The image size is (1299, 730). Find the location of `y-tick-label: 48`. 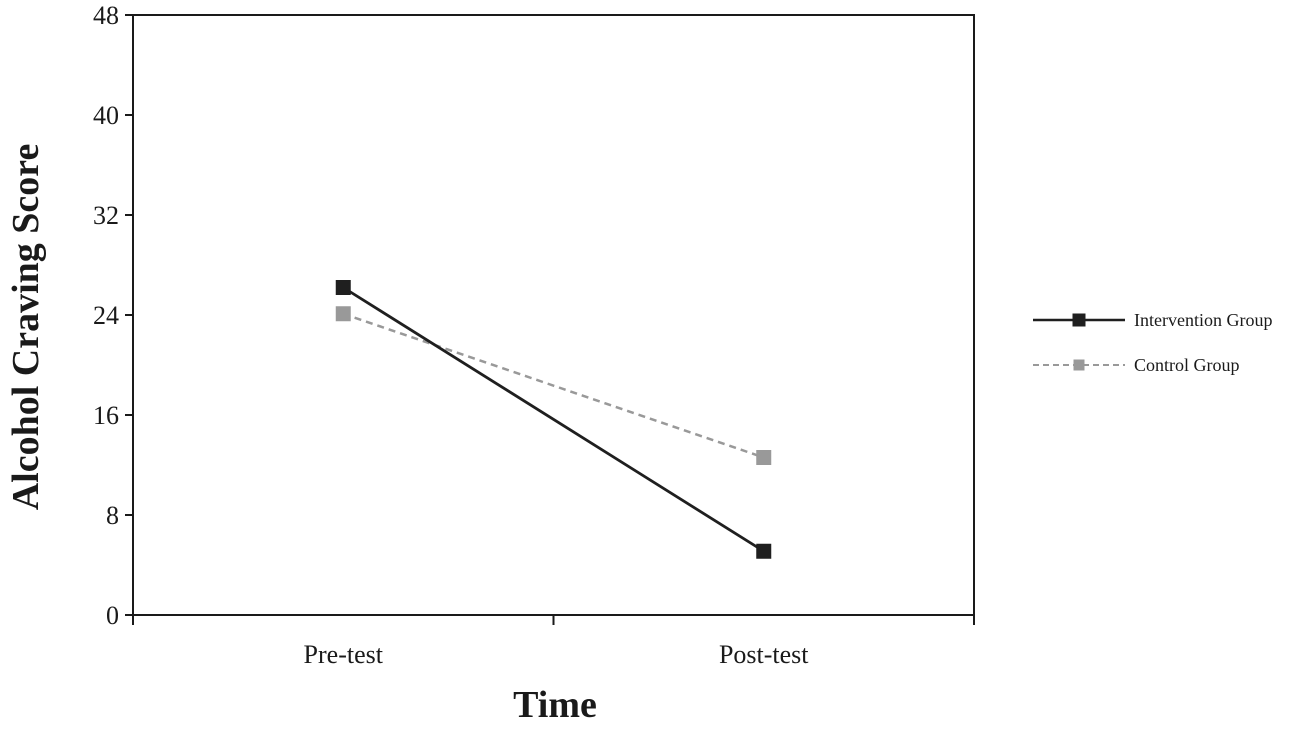

y-tick-label: 48 is located at coordinates (106, 15).